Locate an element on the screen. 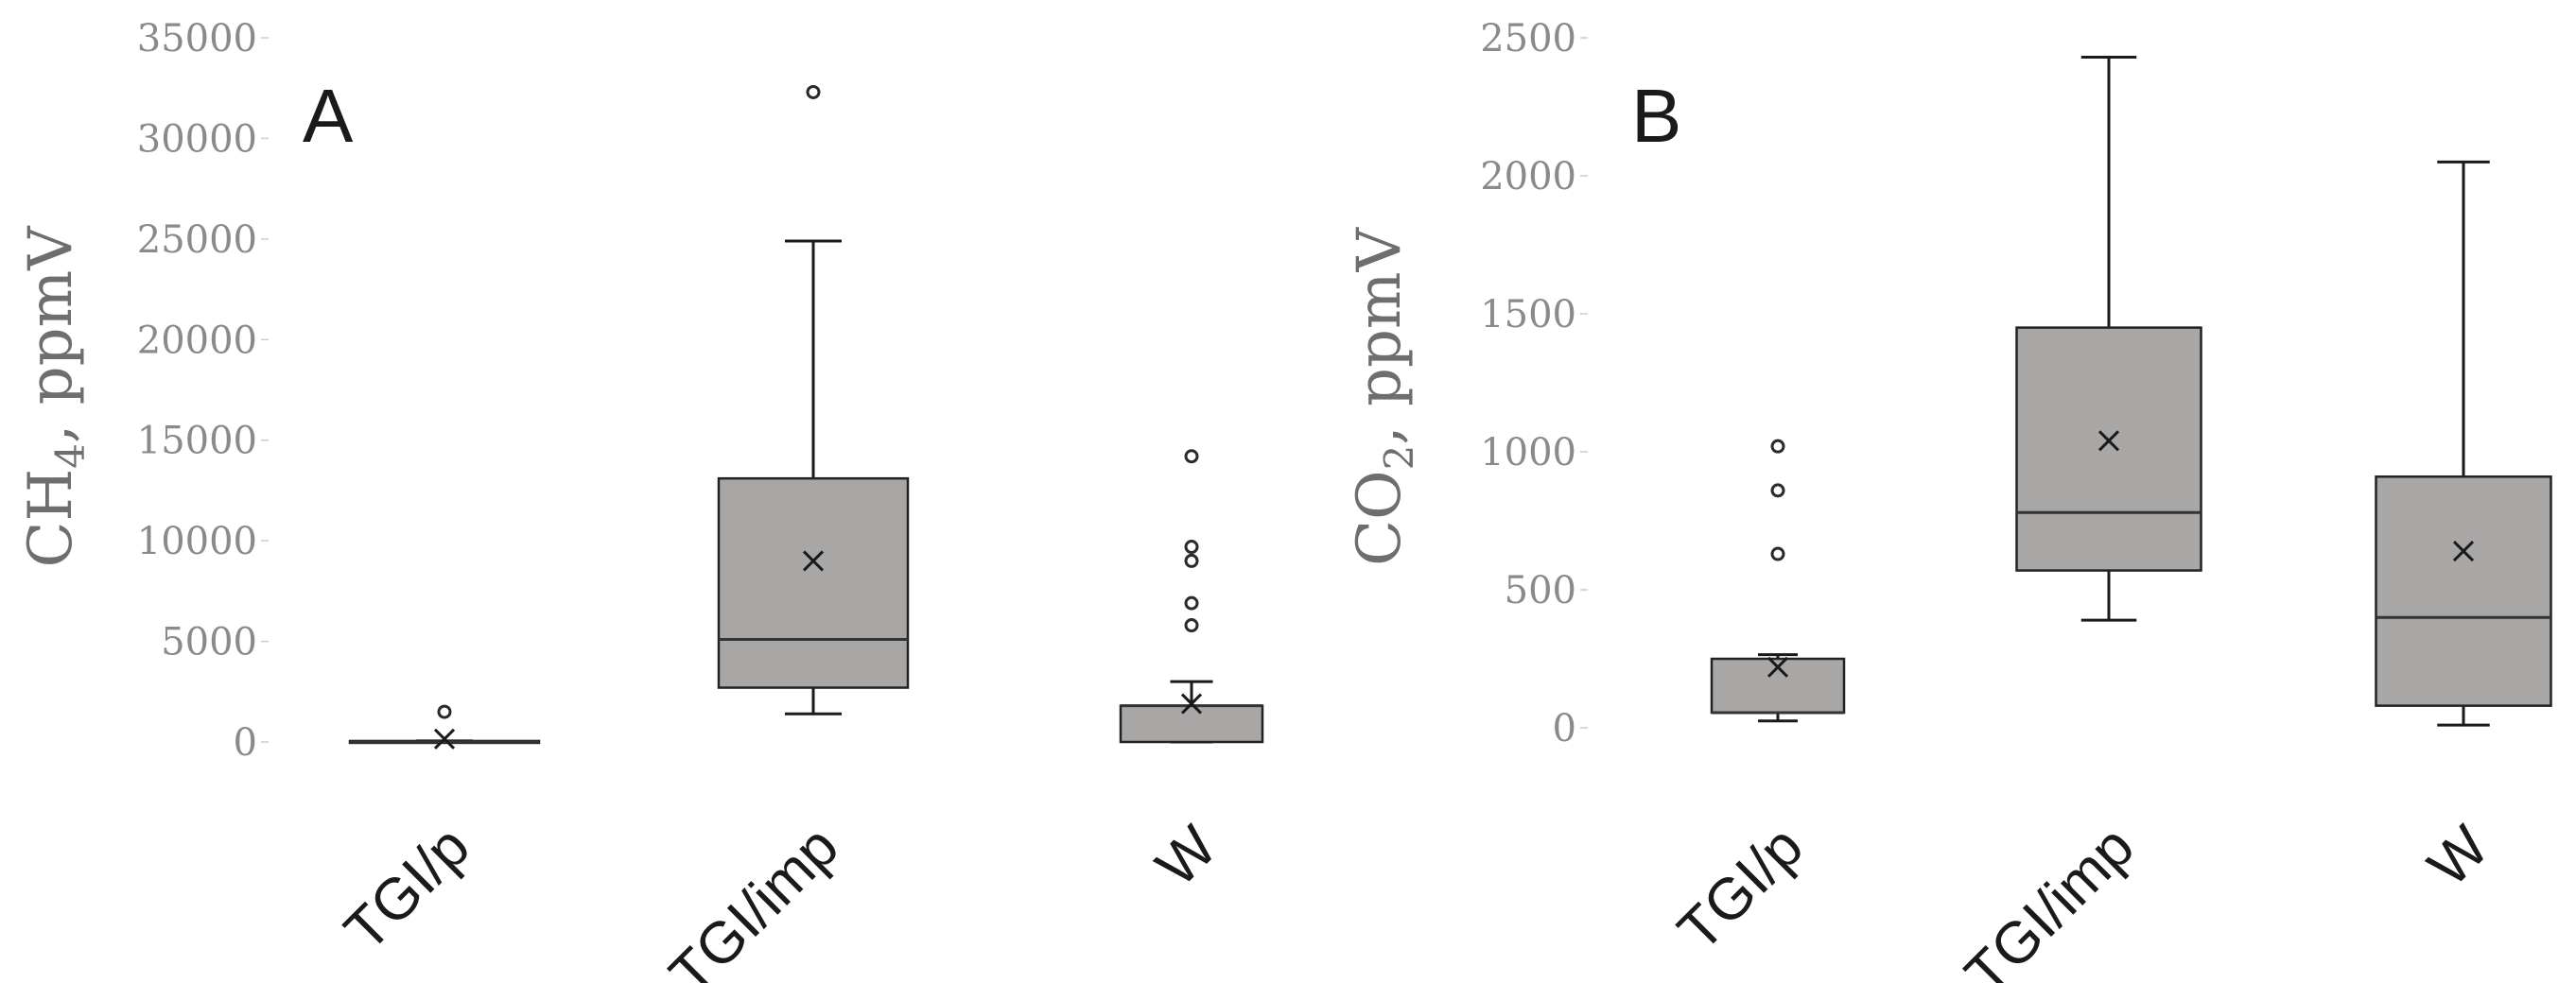 Image resolution: width=2576 pixels, height=983 pixels. panel-label: B is located at coordinates (1656, 116).